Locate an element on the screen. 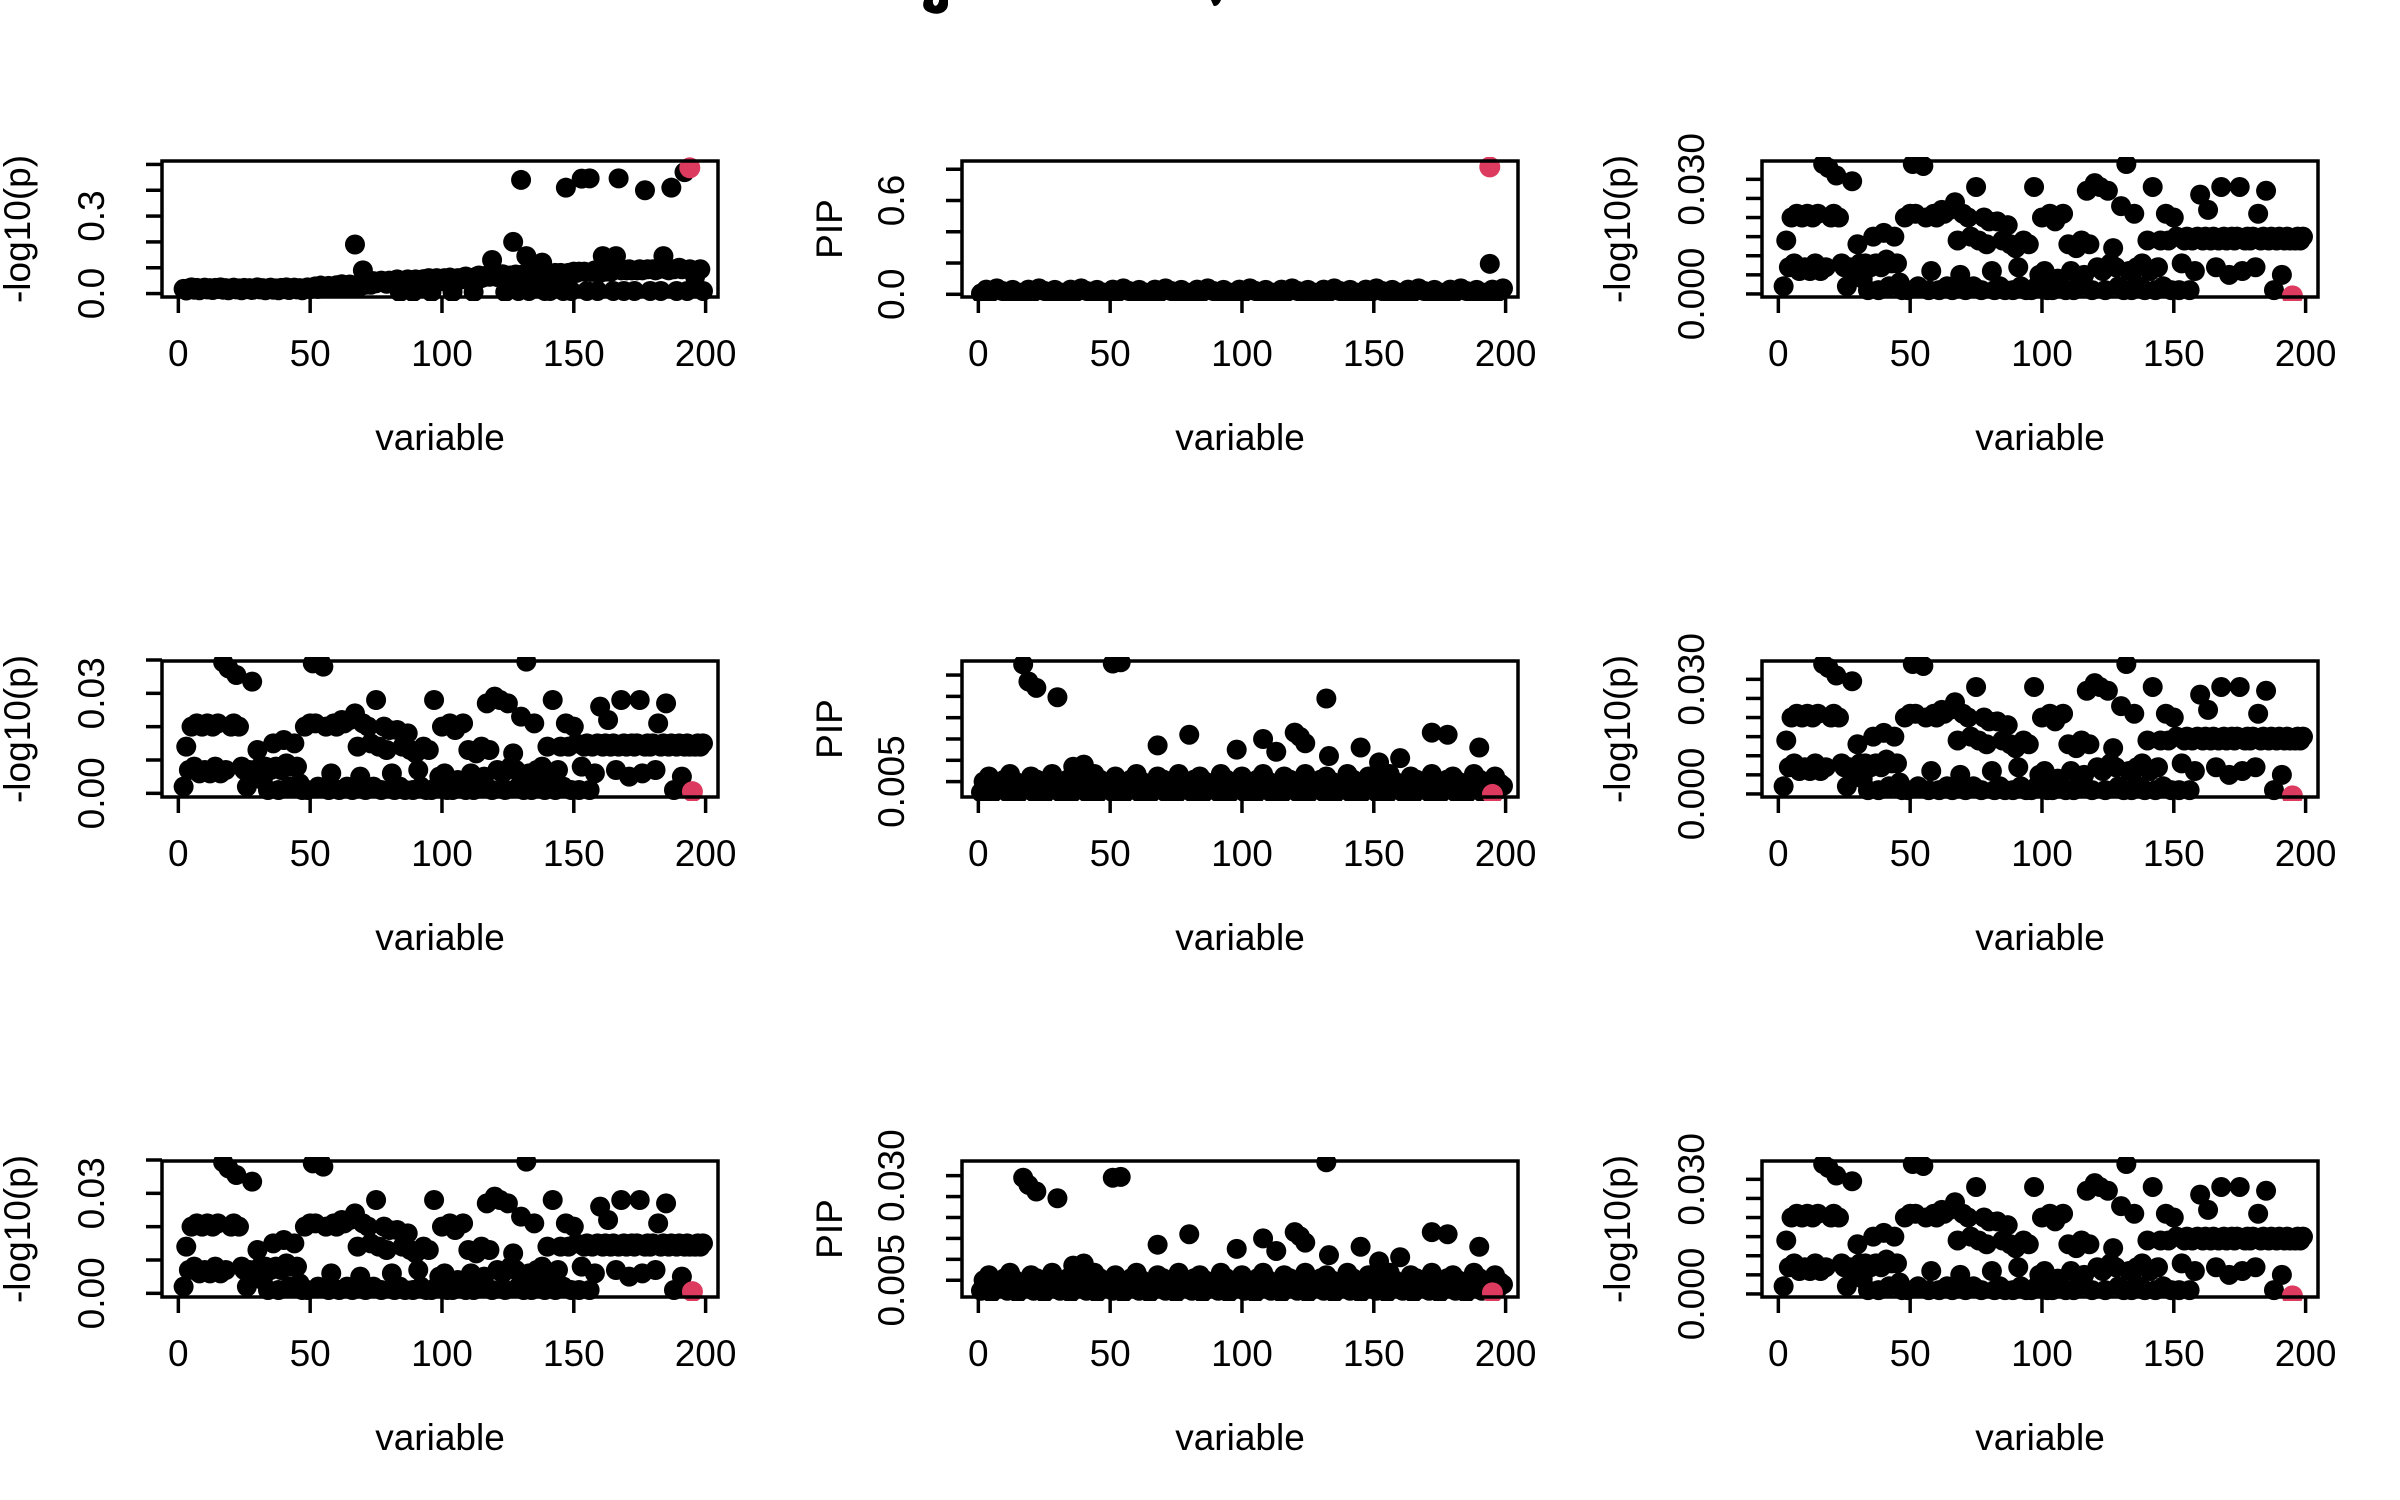 The height and width of the screenshot is (1500, 2400). y-axis: 0.005 0.030 is located at coordinates (916, 1228).